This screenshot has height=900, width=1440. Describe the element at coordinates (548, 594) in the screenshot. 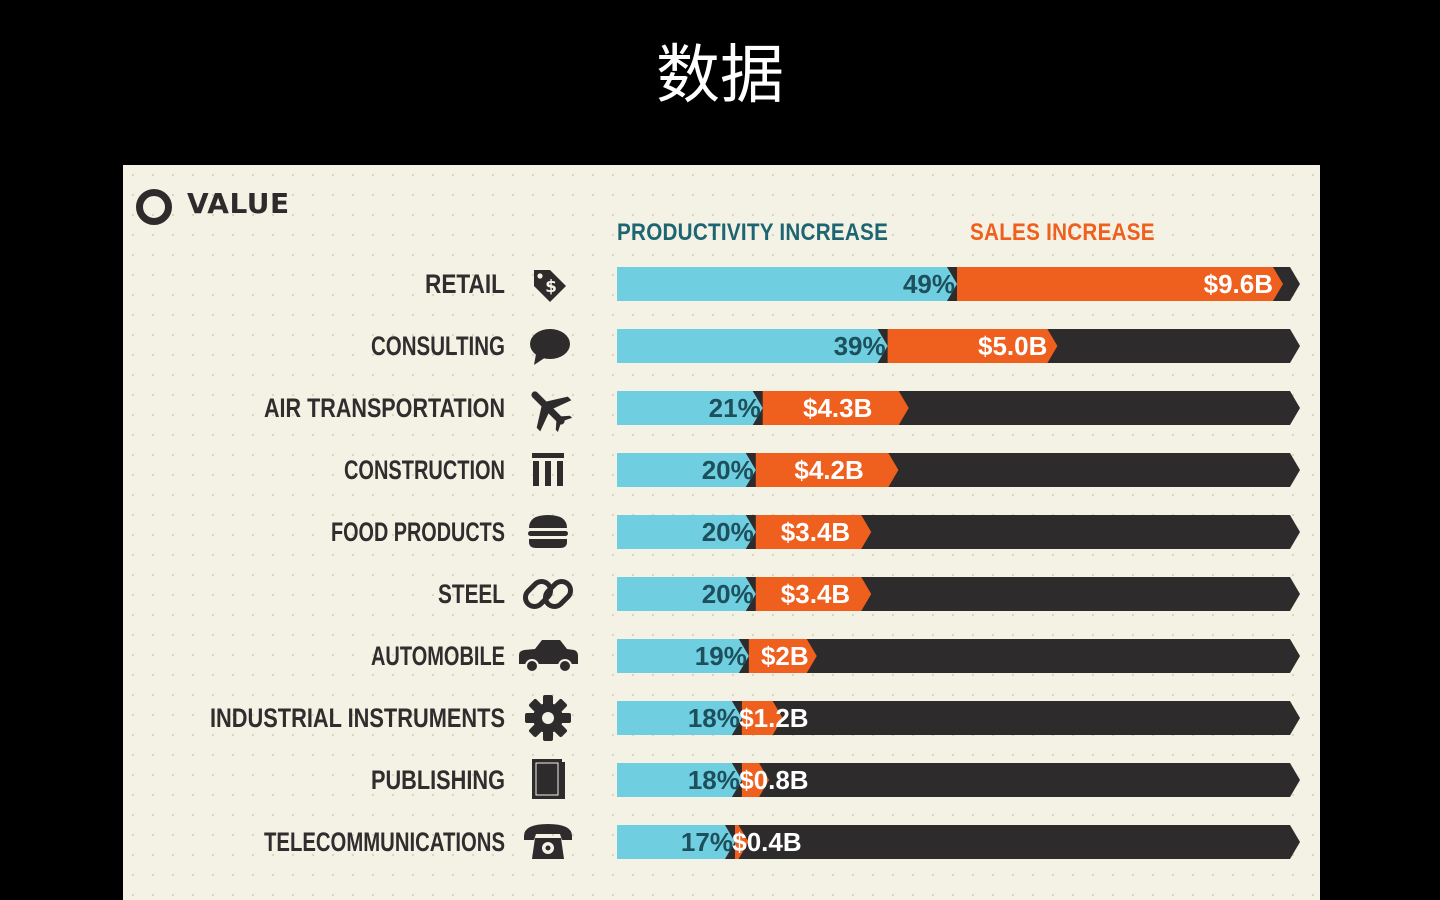

I see `chain-link-icon` at that location.